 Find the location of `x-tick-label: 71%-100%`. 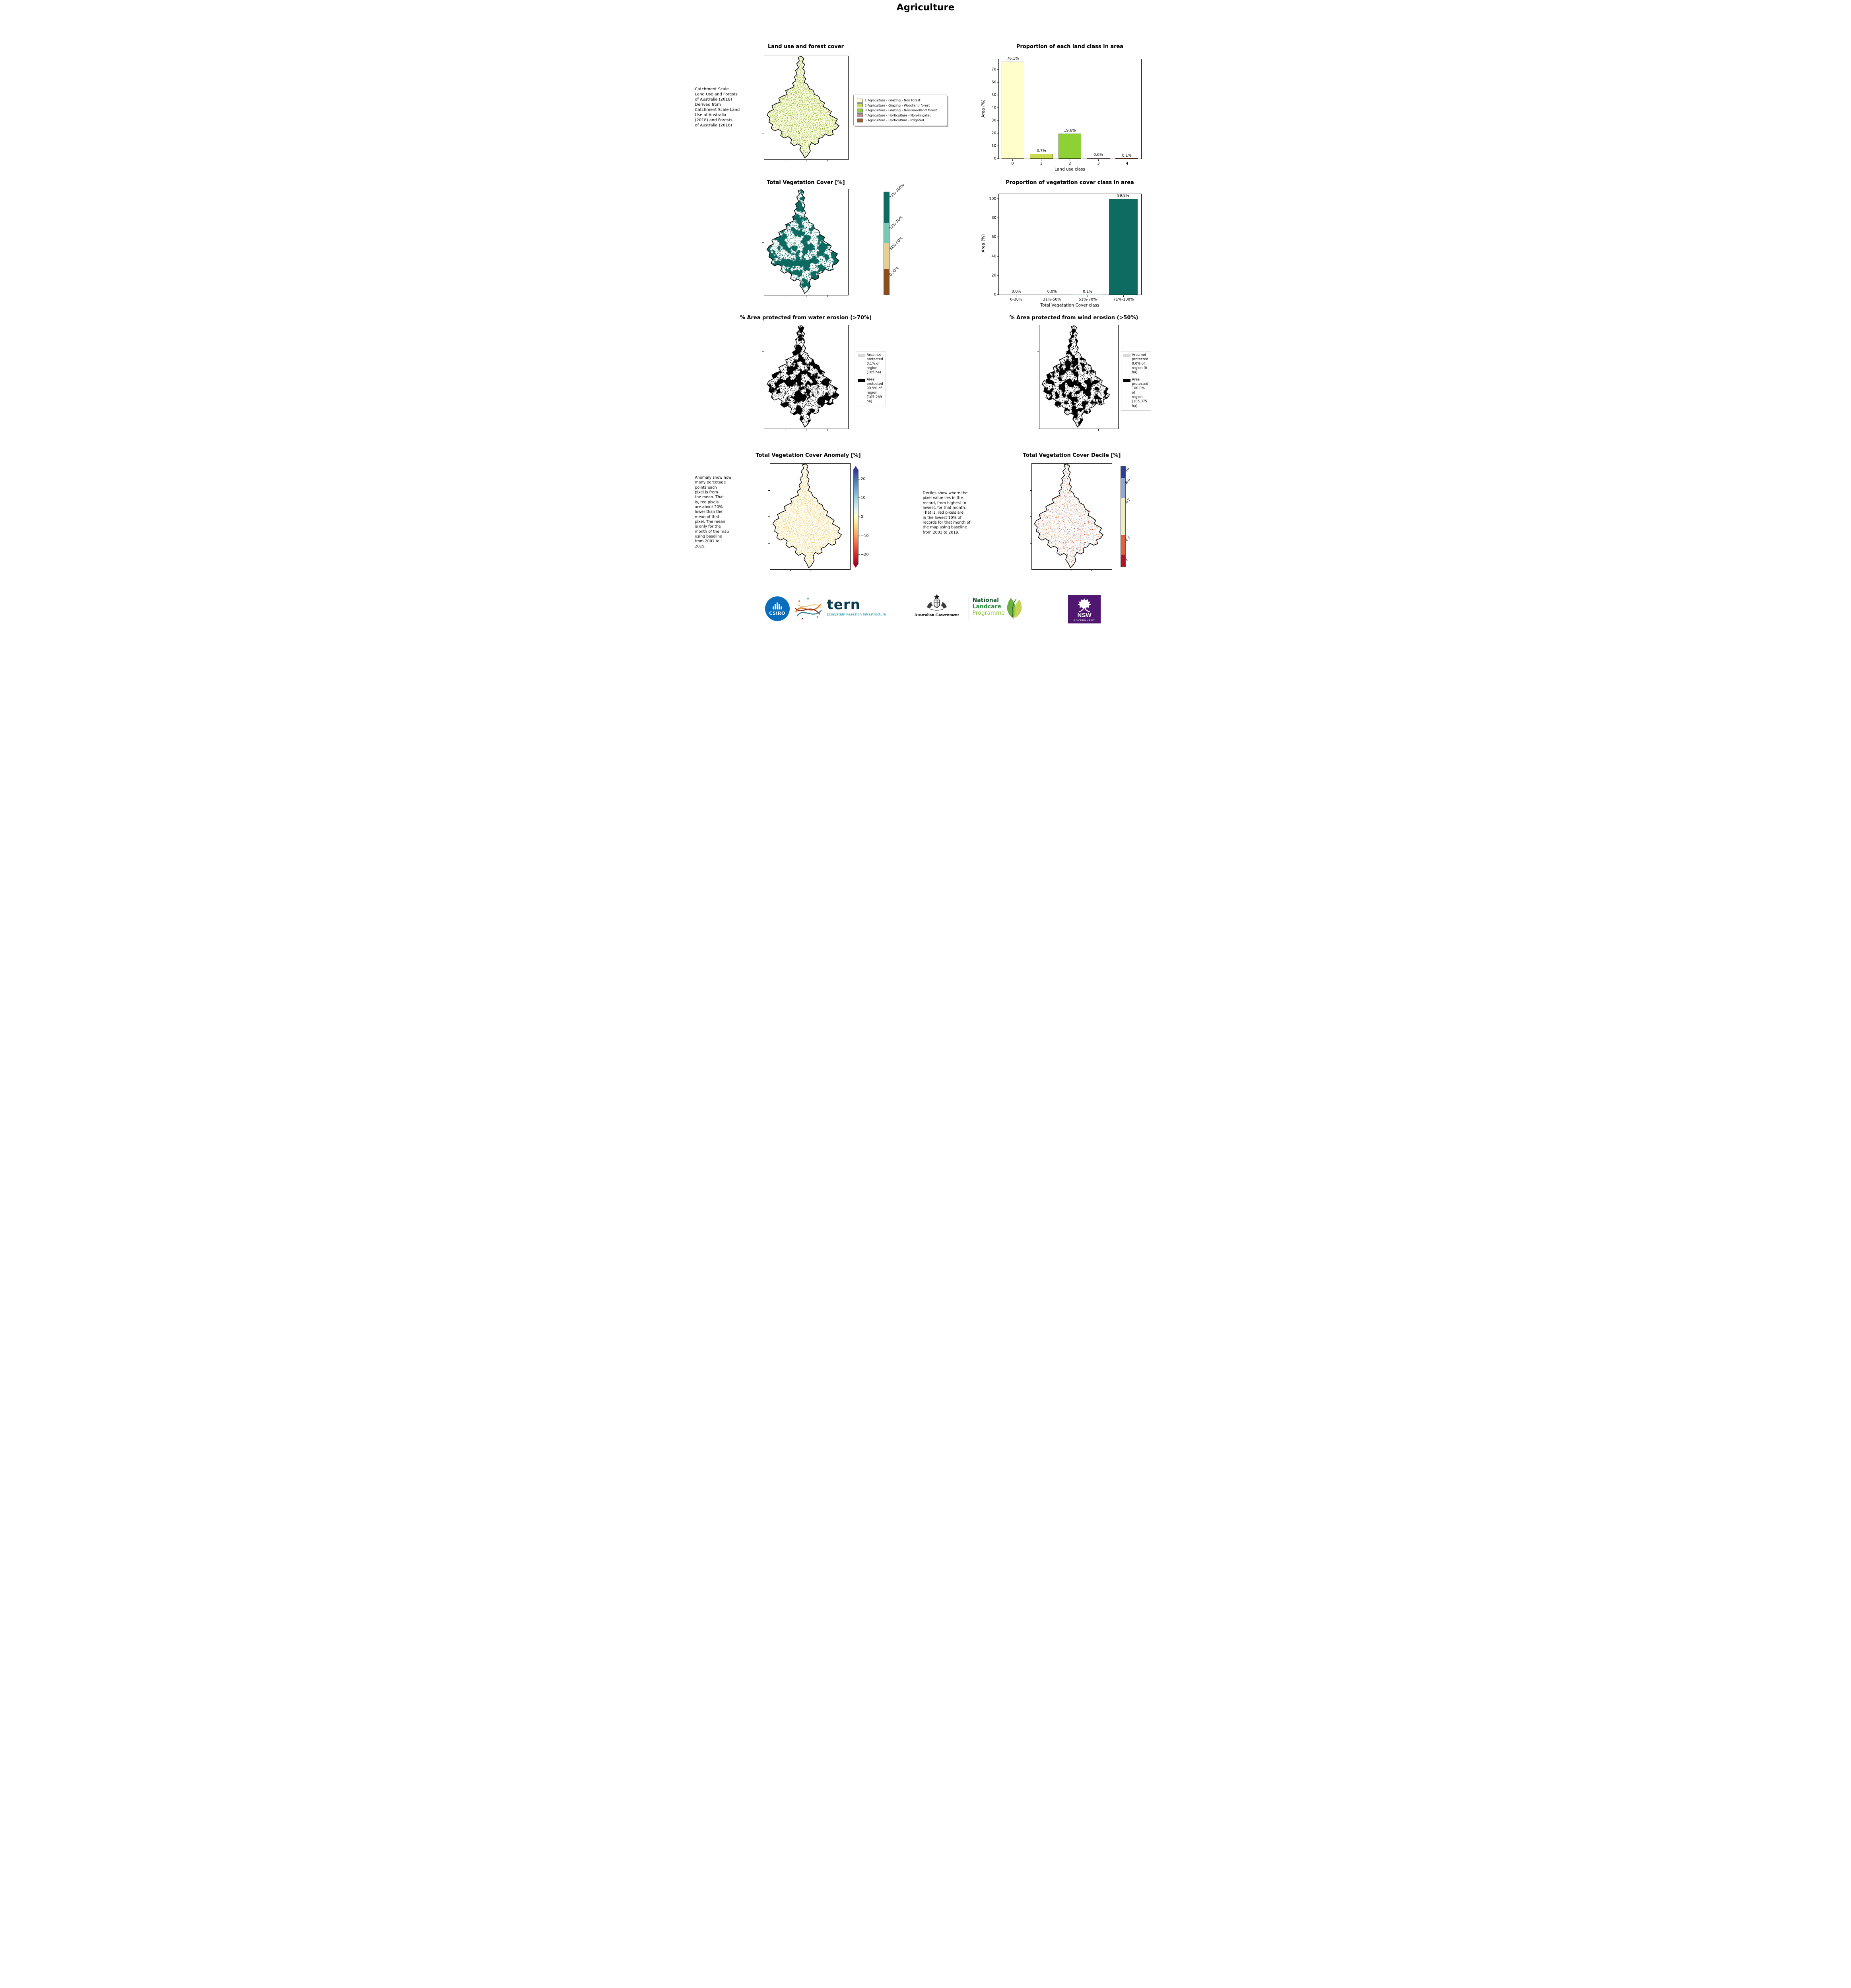

x-tick-label: 71%-100% is located at coordinates (1124, 298).